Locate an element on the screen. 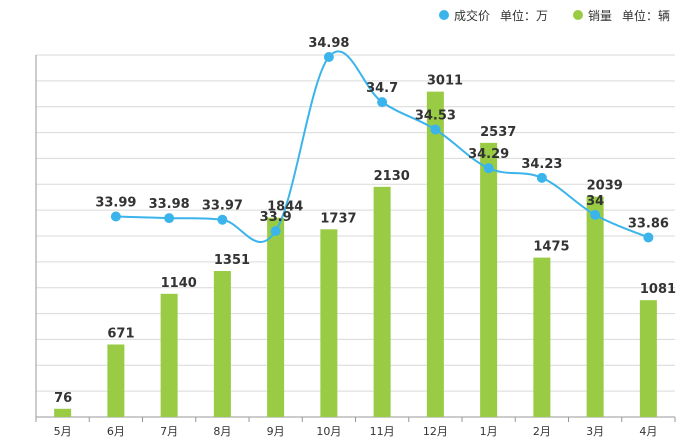 This screenshot has width=692, height=445. price-value-label: 34 is located at coordinates (595, 201).